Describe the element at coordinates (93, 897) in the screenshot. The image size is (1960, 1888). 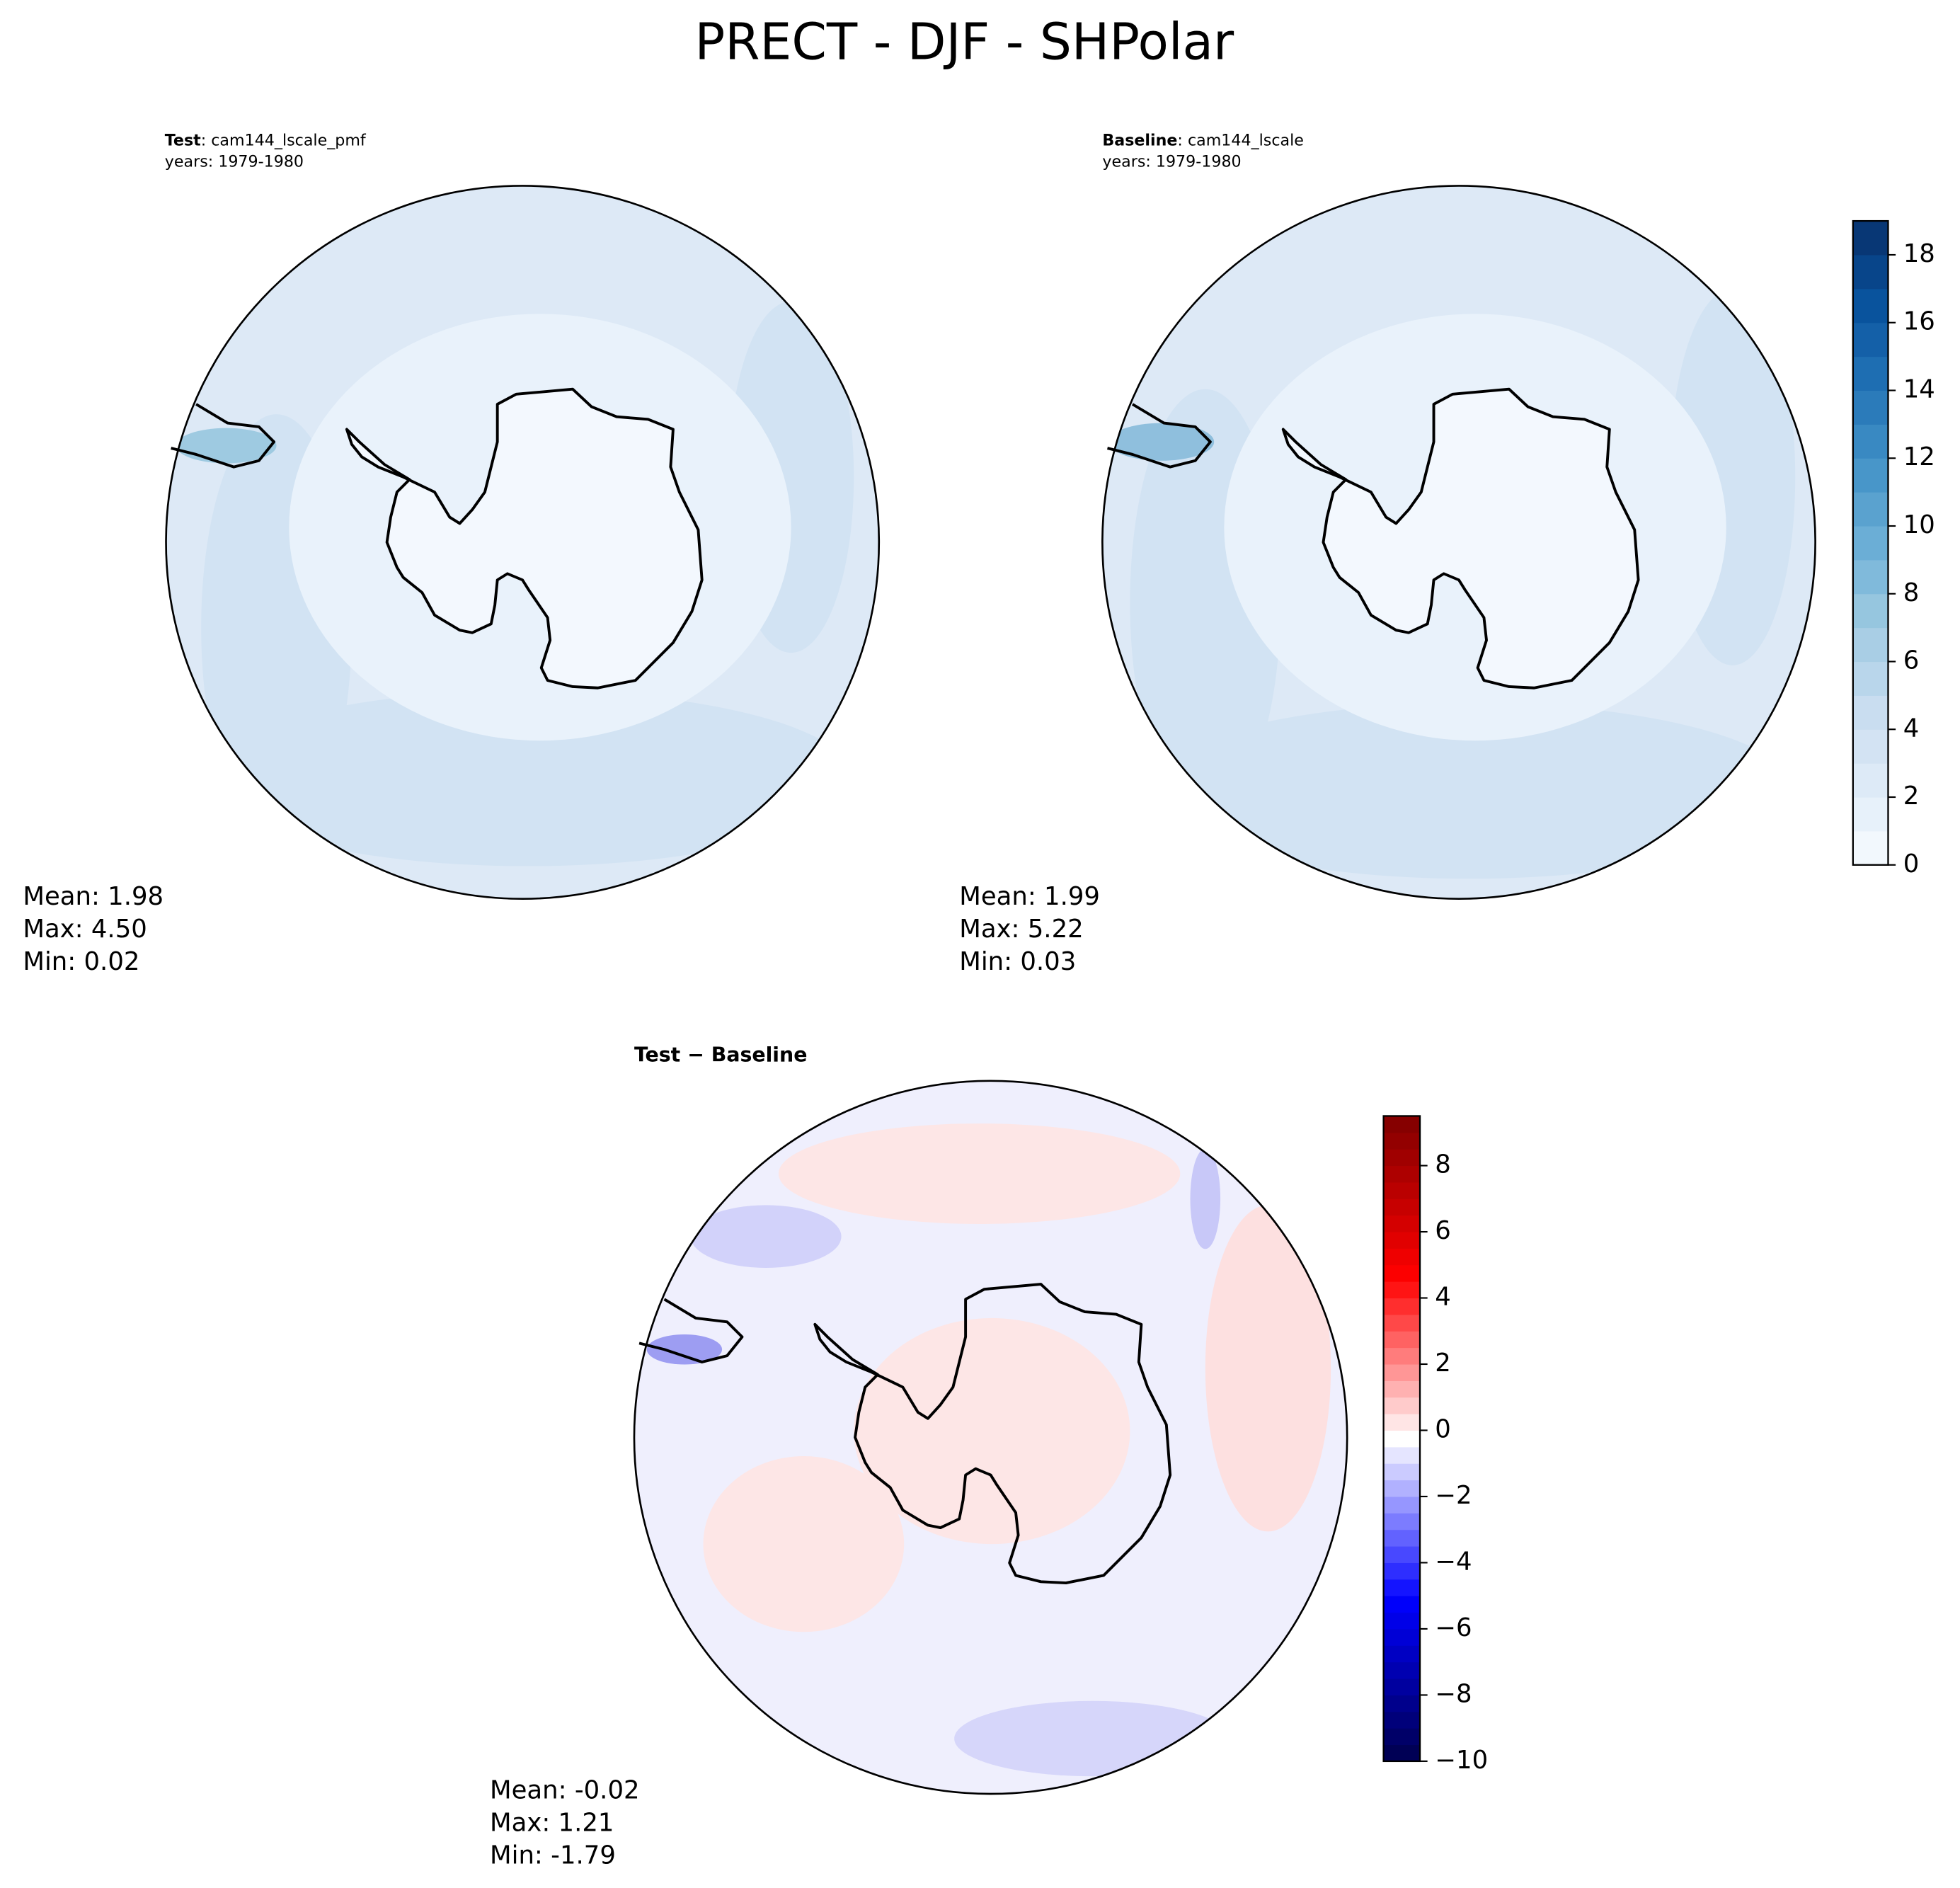
I see `stat-line: Mean: 1.98` at that location.